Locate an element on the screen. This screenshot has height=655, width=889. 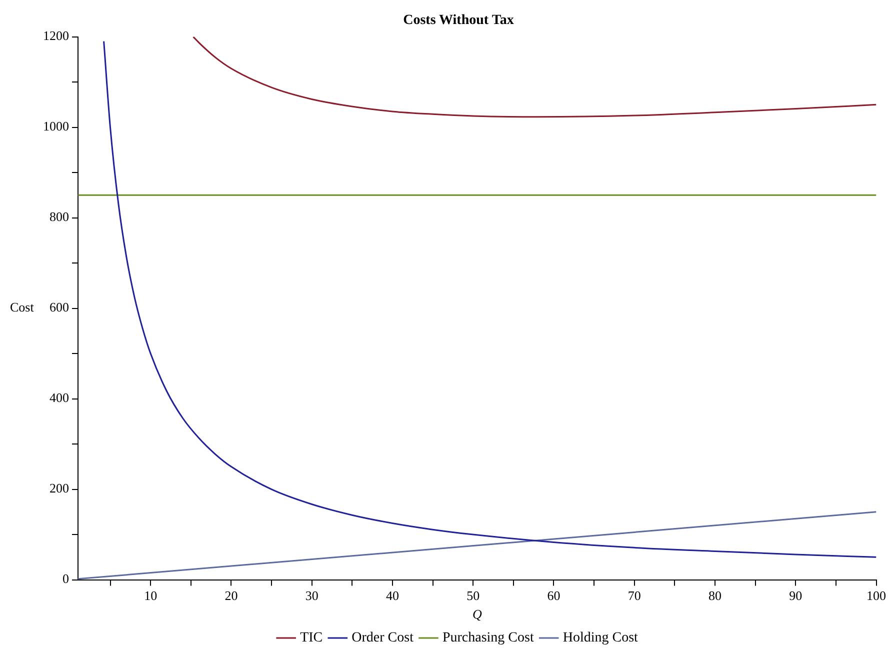
x-tick-label: 80 is located at coordinates (715, 596).